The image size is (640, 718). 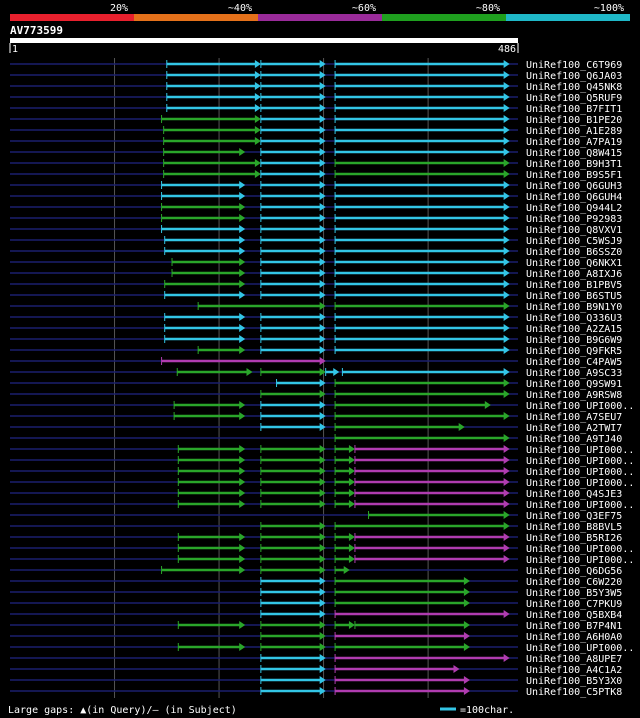 What do you see at coordinates (574, 351) in the screenshot?
I see `hit-label: UniRef100_Q9FKR5` at bounding box center [574, 351].